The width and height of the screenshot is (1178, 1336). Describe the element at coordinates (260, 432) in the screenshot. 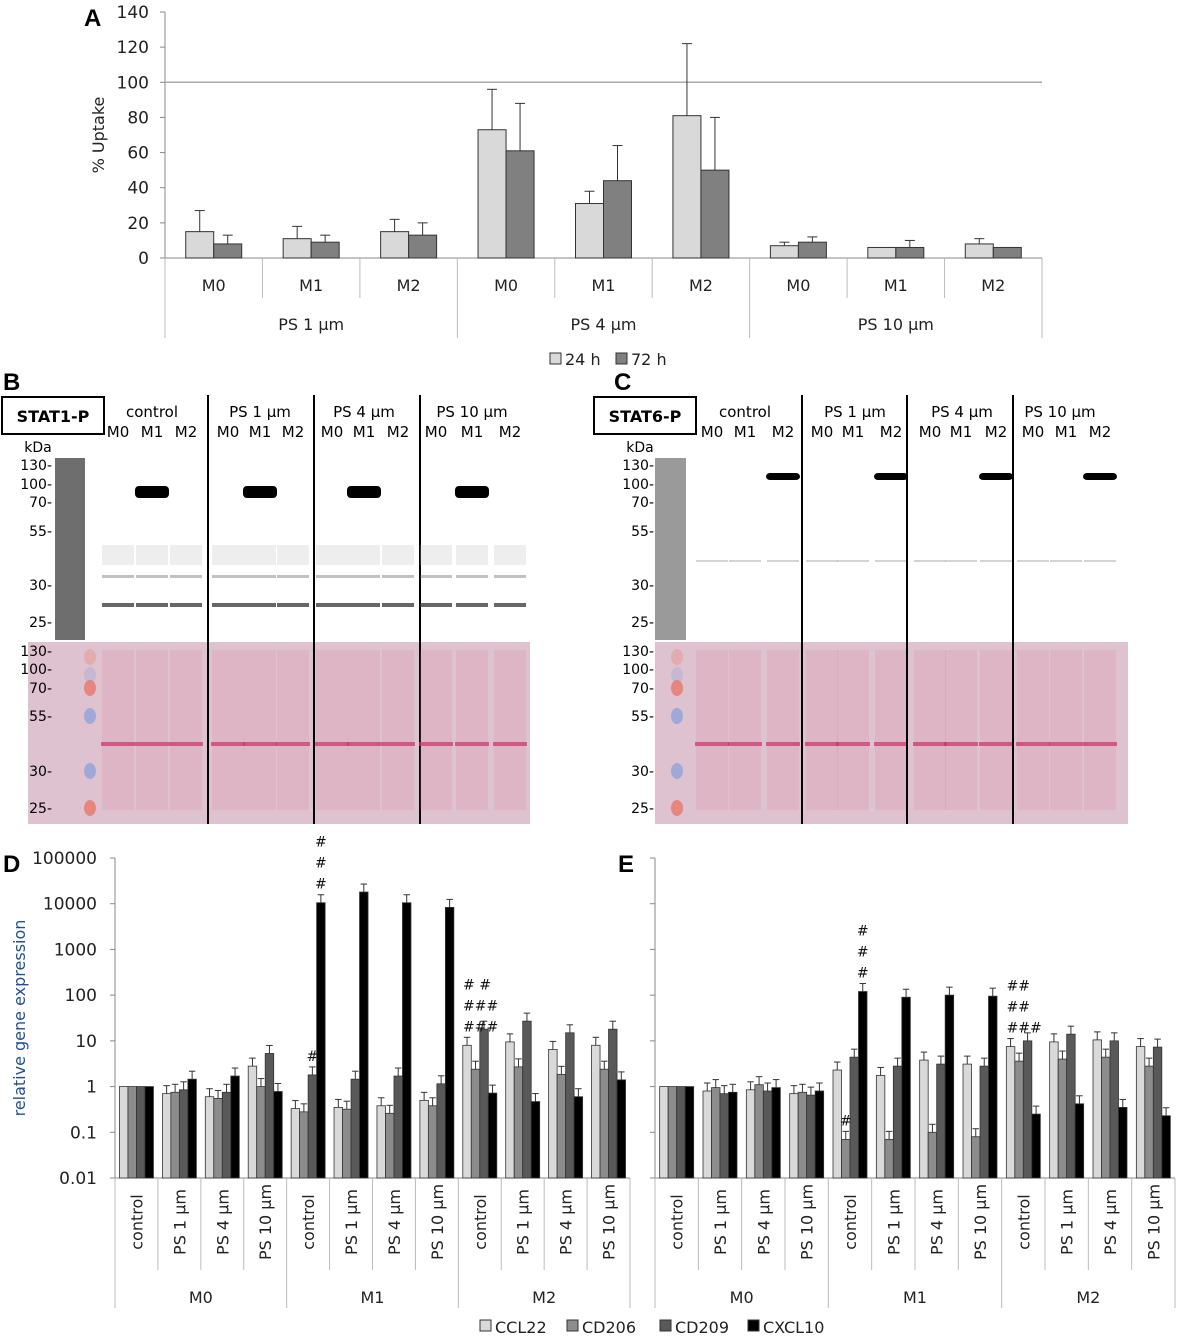

I see `lane-label: M1` at that location.